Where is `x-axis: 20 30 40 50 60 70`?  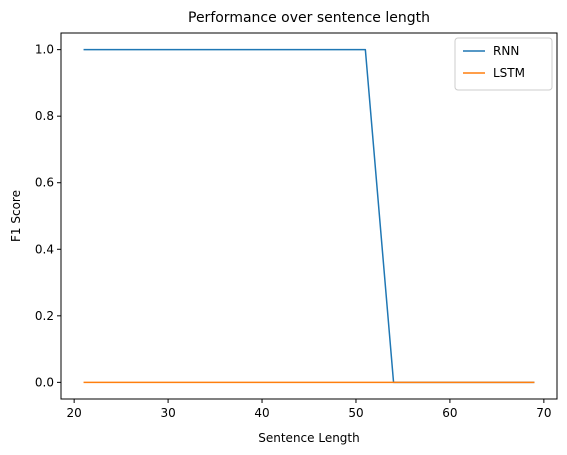 x-axis: 20 30 40 50 60 70 is located at coordinates (309, 409).